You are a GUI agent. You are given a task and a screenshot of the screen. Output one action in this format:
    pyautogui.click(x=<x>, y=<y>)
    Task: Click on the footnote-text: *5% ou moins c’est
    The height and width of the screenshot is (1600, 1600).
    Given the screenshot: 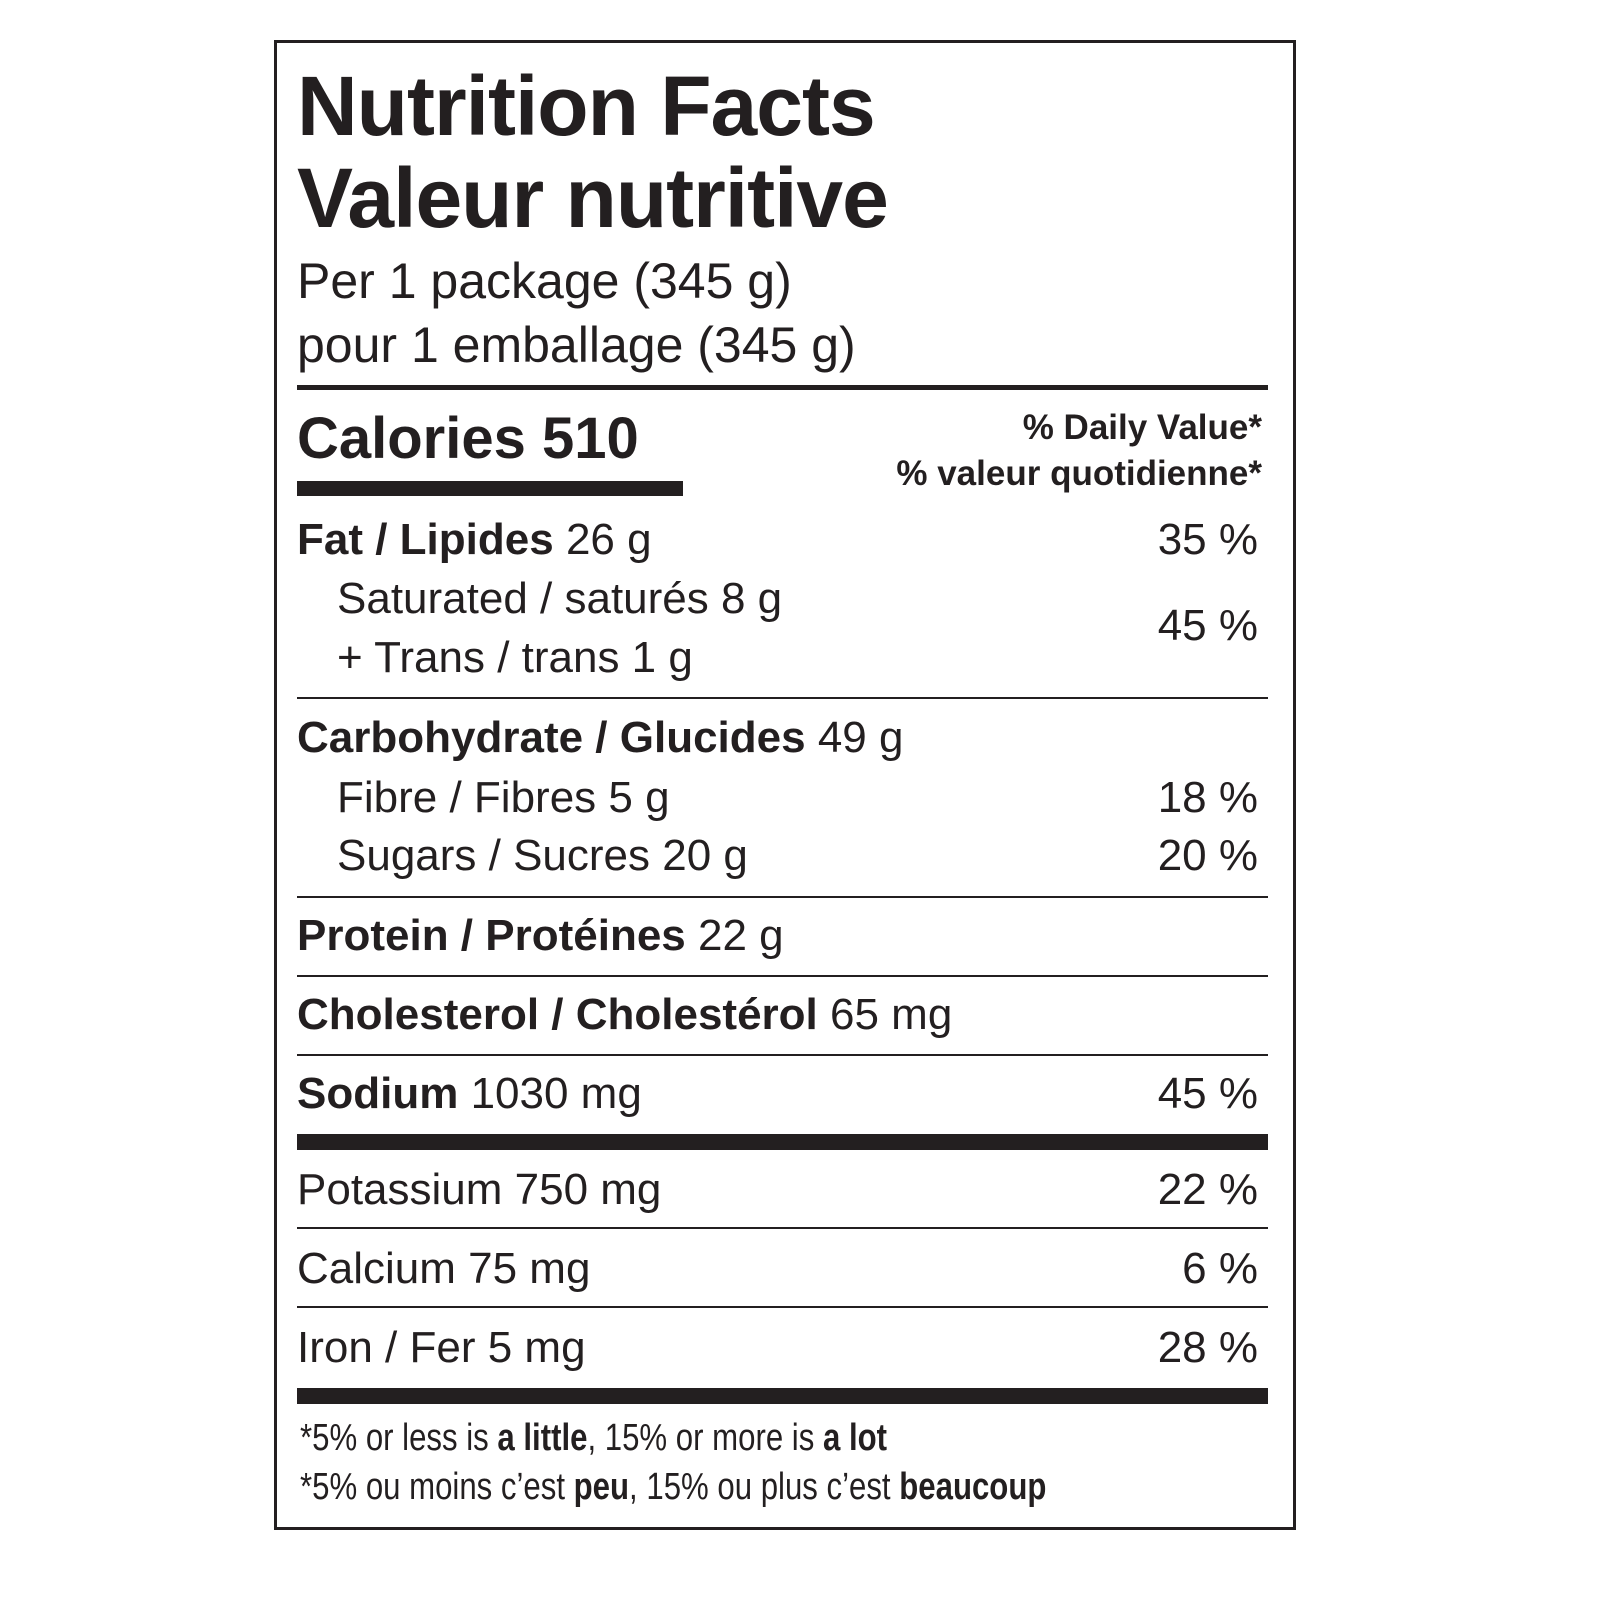 What is the action you would take?
    pyautogui.click(x=437, y=1487)
    